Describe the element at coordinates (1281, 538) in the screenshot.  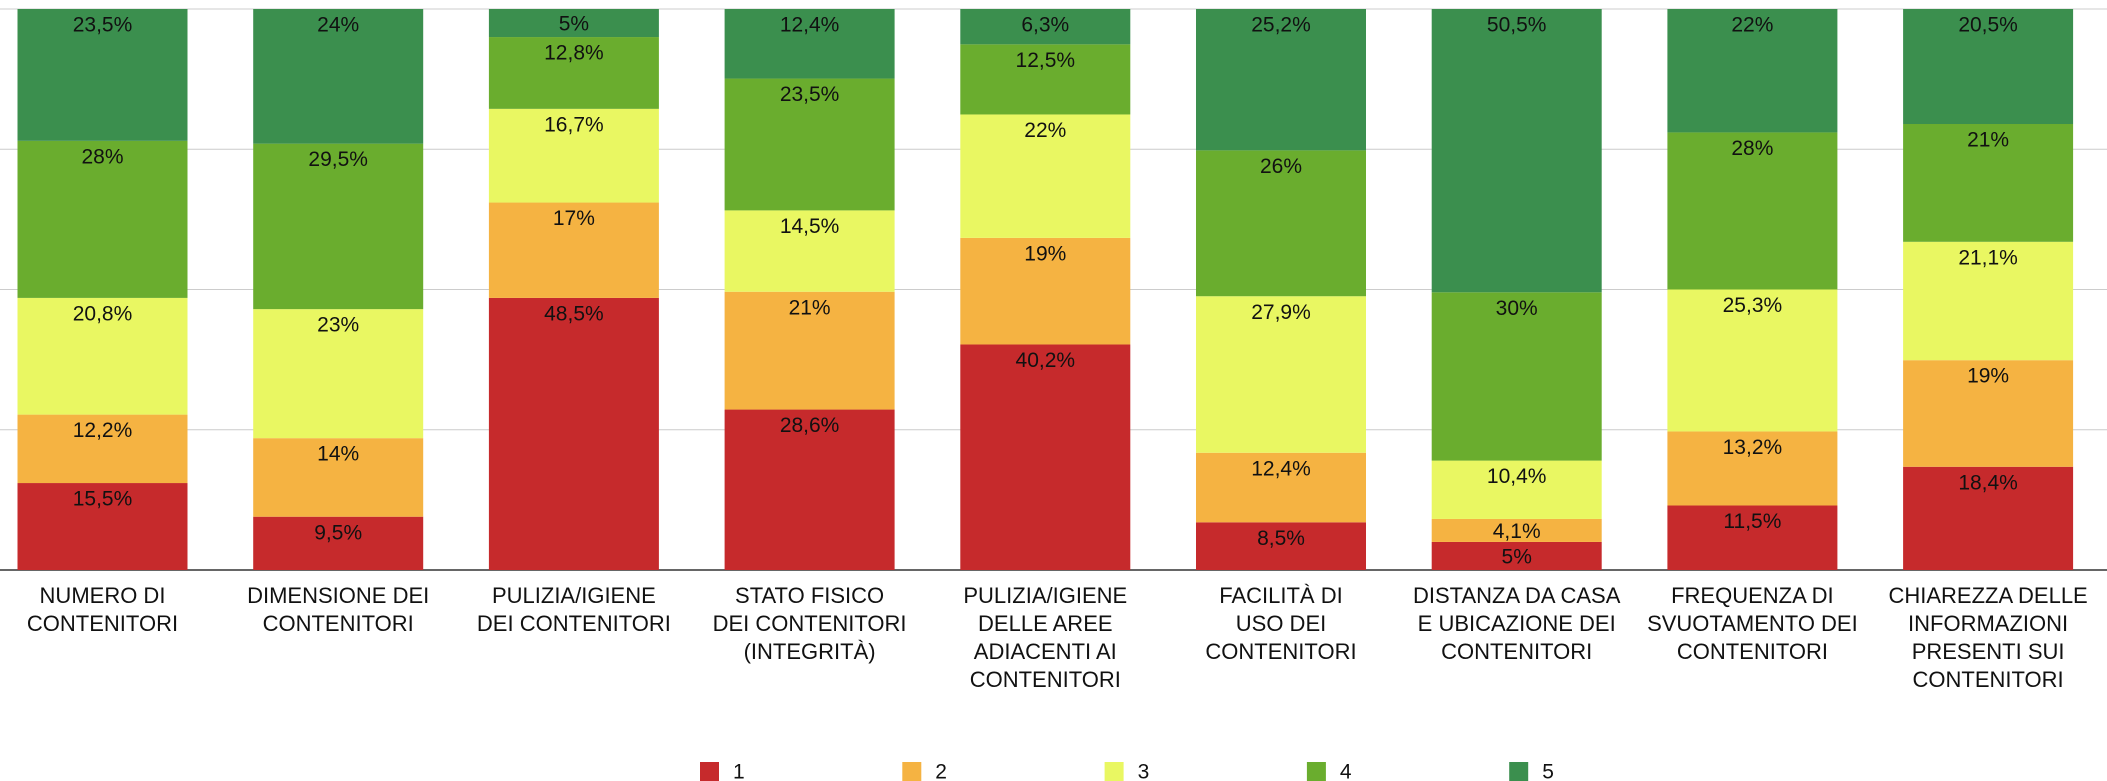
I see `data-label: 8,5%` at that location.